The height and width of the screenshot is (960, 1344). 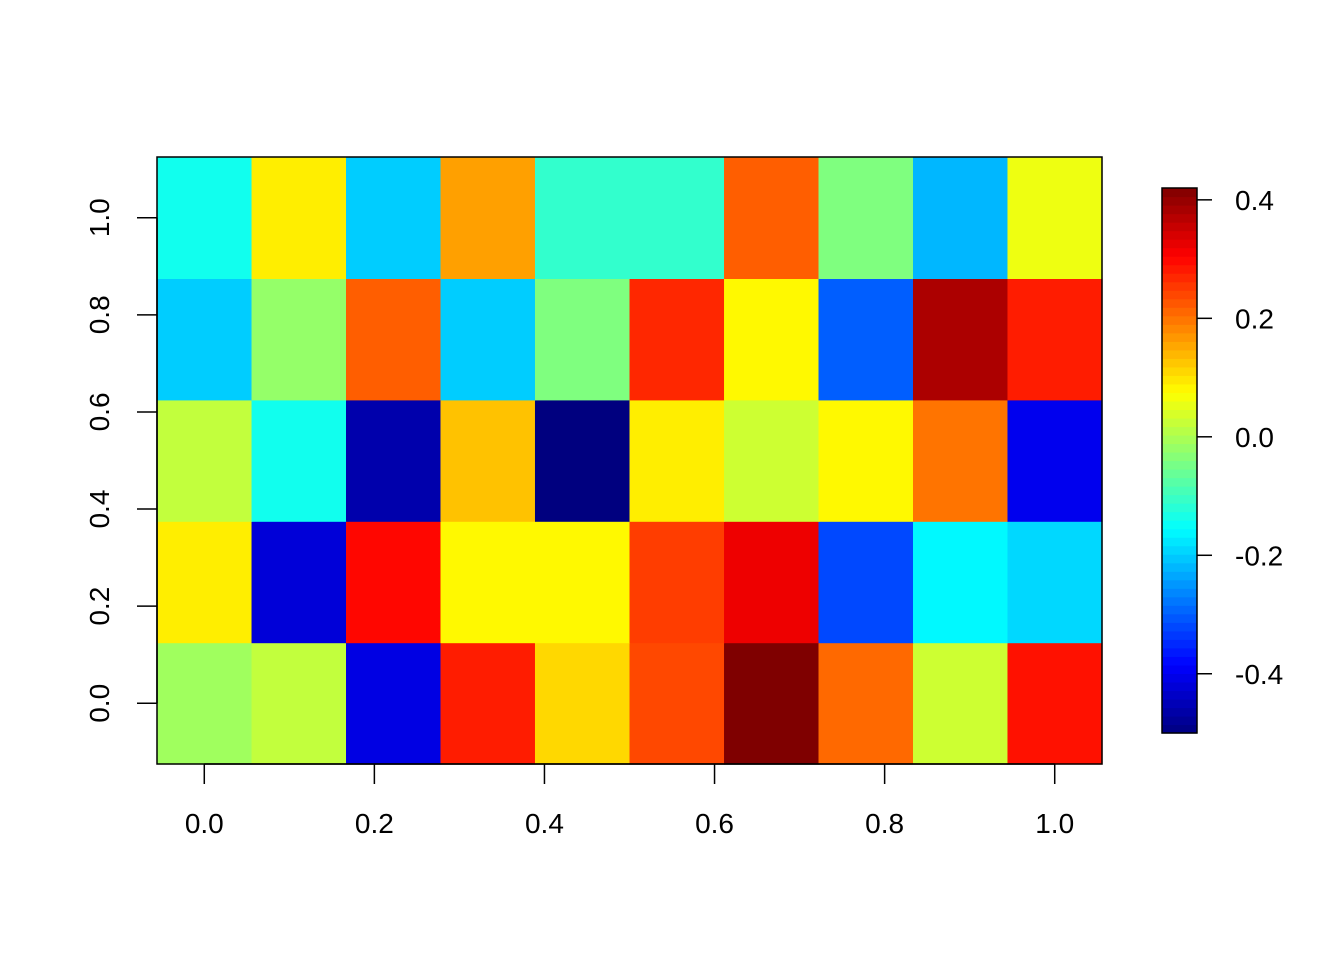 What do you see at coordinates (1259, 674) in the screenshot?
I see `colorbar-tick-label: -0.4` at bounding box center [1259, 674].